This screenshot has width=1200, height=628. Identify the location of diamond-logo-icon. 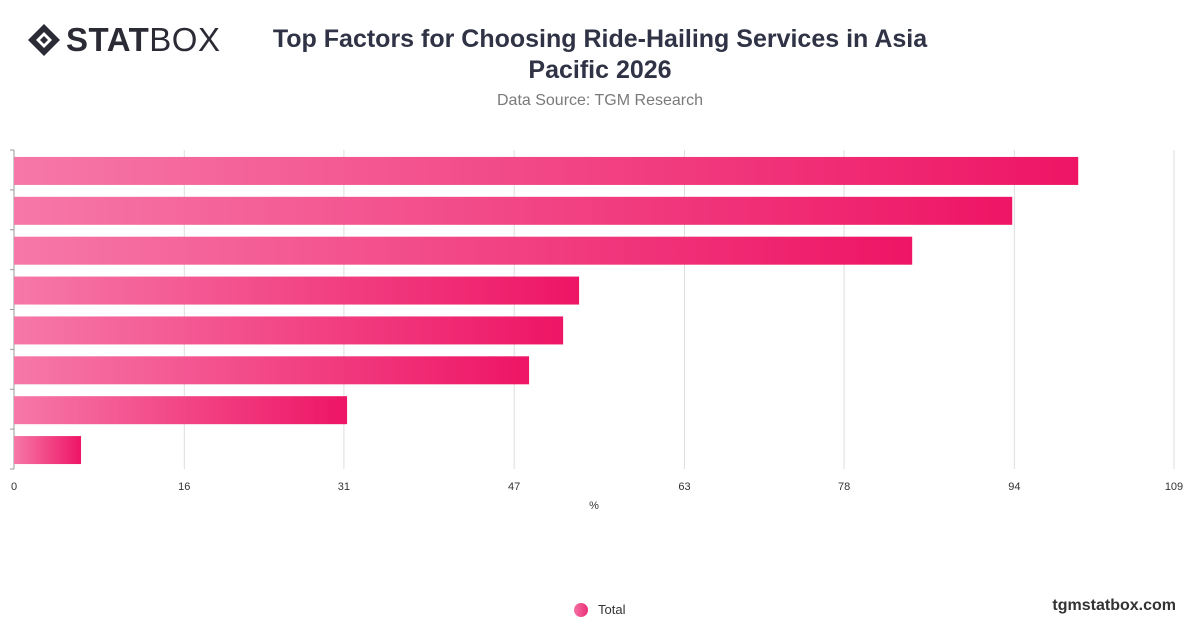
(44, 40).